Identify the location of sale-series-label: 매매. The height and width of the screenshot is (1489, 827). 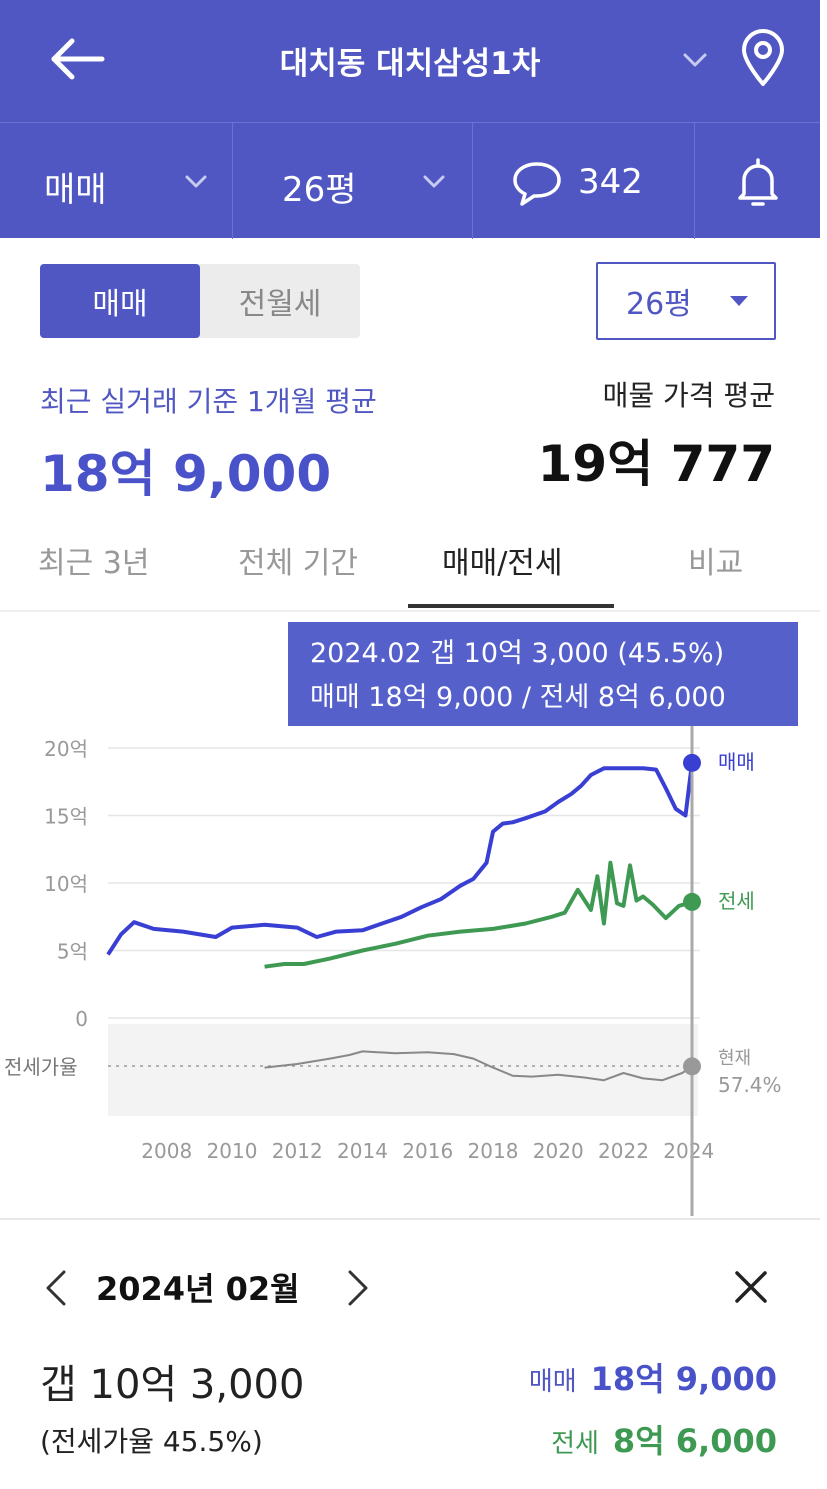
(736, 762).